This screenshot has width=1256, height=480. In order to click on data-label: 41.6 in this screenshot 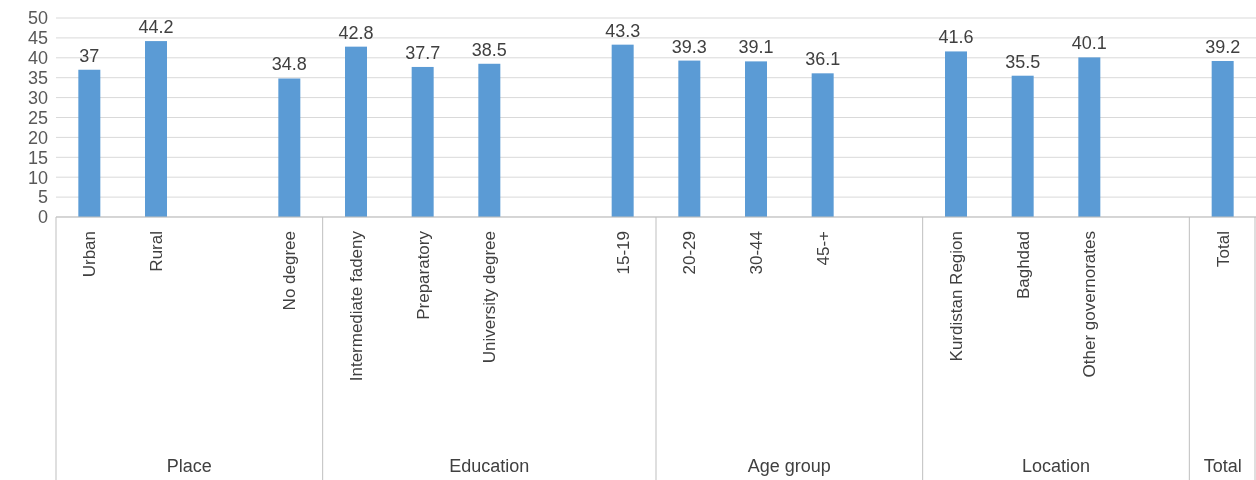, I will do `click(956, 37)`.